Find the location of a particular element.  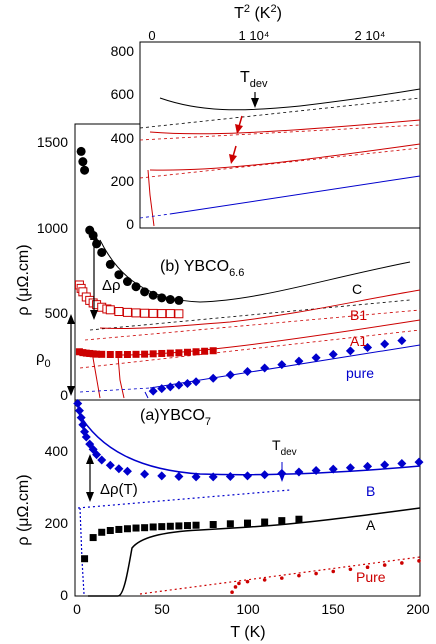

inset-xlabel-sup: 2 is located at coordinates (247, 9).